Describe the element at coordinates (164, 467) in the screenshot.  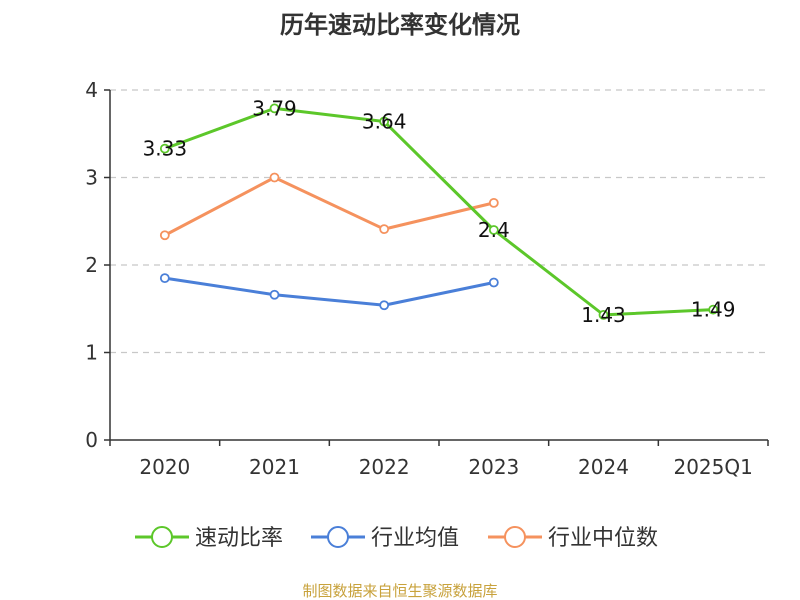
I see `x-tick-label: 2020` at that location.